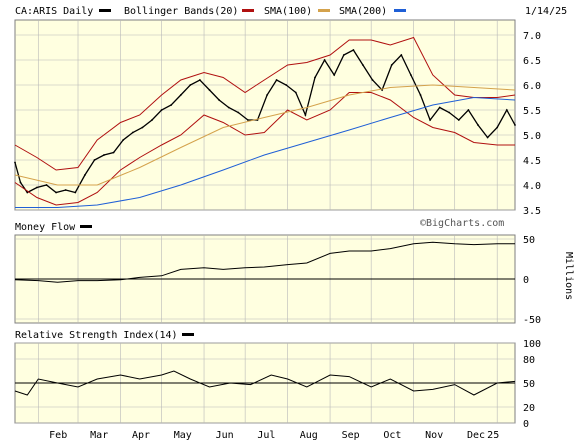 The image size is (579, 444). I want to click on money-flow-title: Money Flow, so click(45, 227).